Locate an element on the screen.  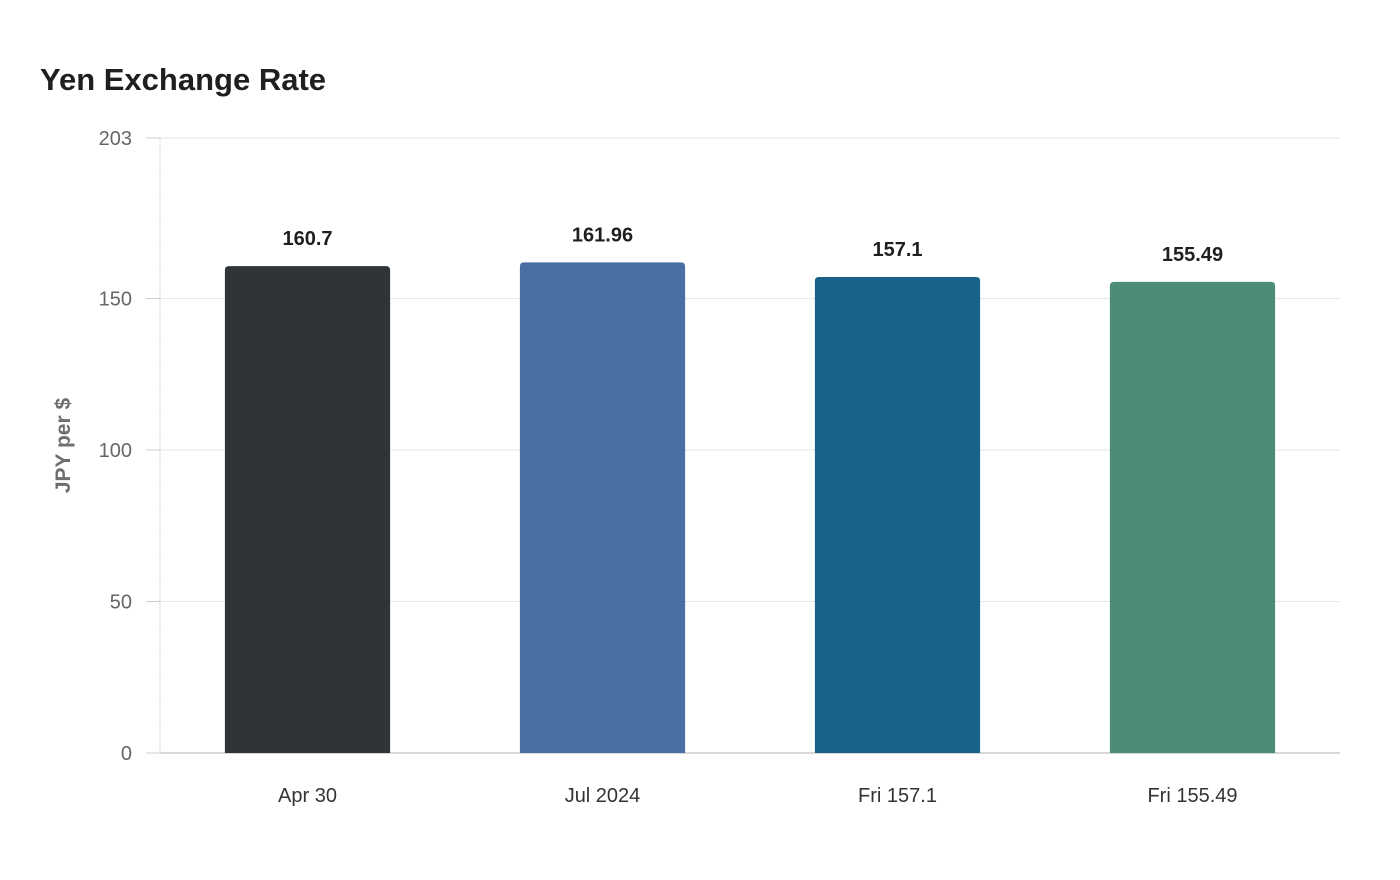
y-axis-label: JPY per $ is located at coordinates (63, 446).